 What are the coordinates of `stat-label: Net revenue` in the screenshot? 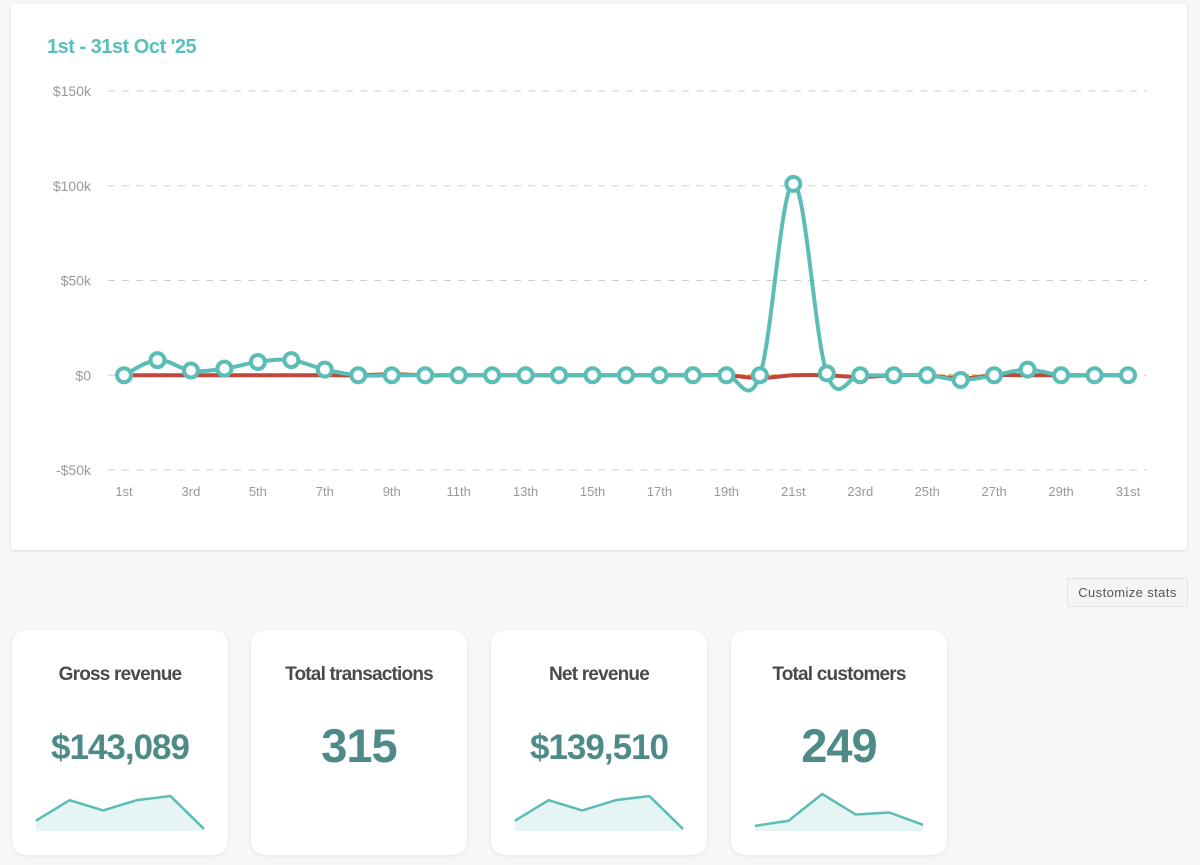 It's located at (599, 674).